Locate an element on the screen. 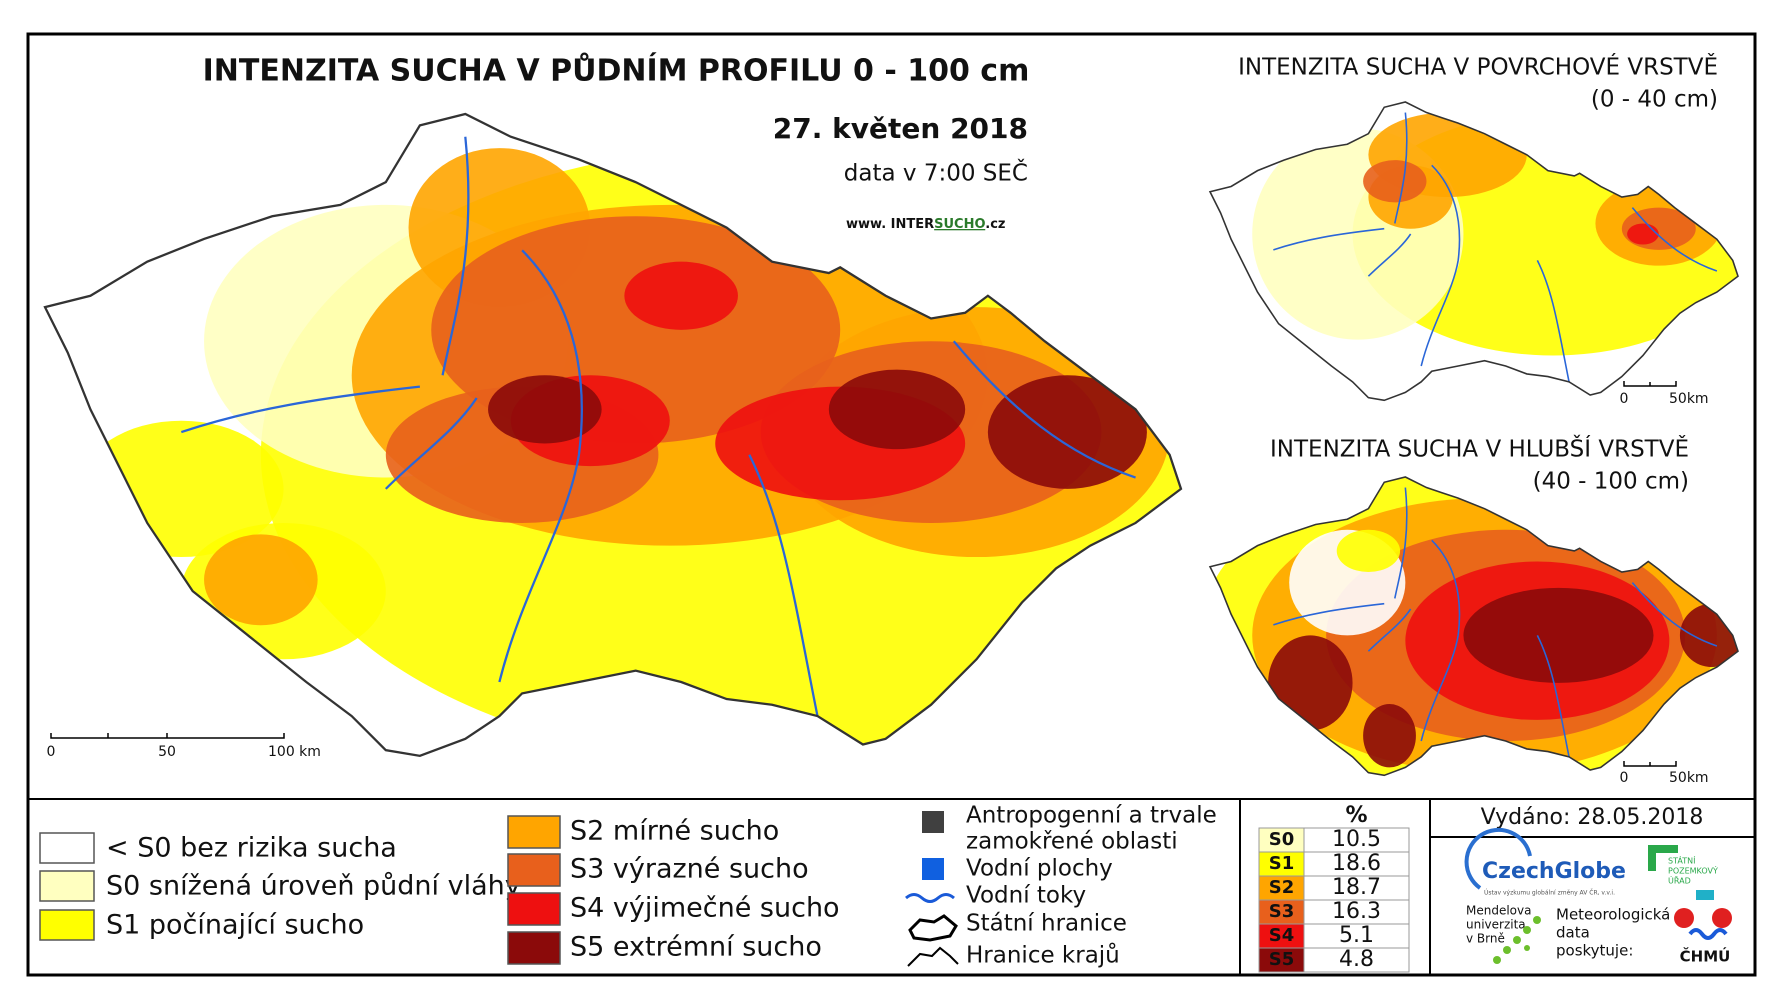 This screenshot has height=1003, width=1772. class-label: S1 is located at coordinates (1282, 863).